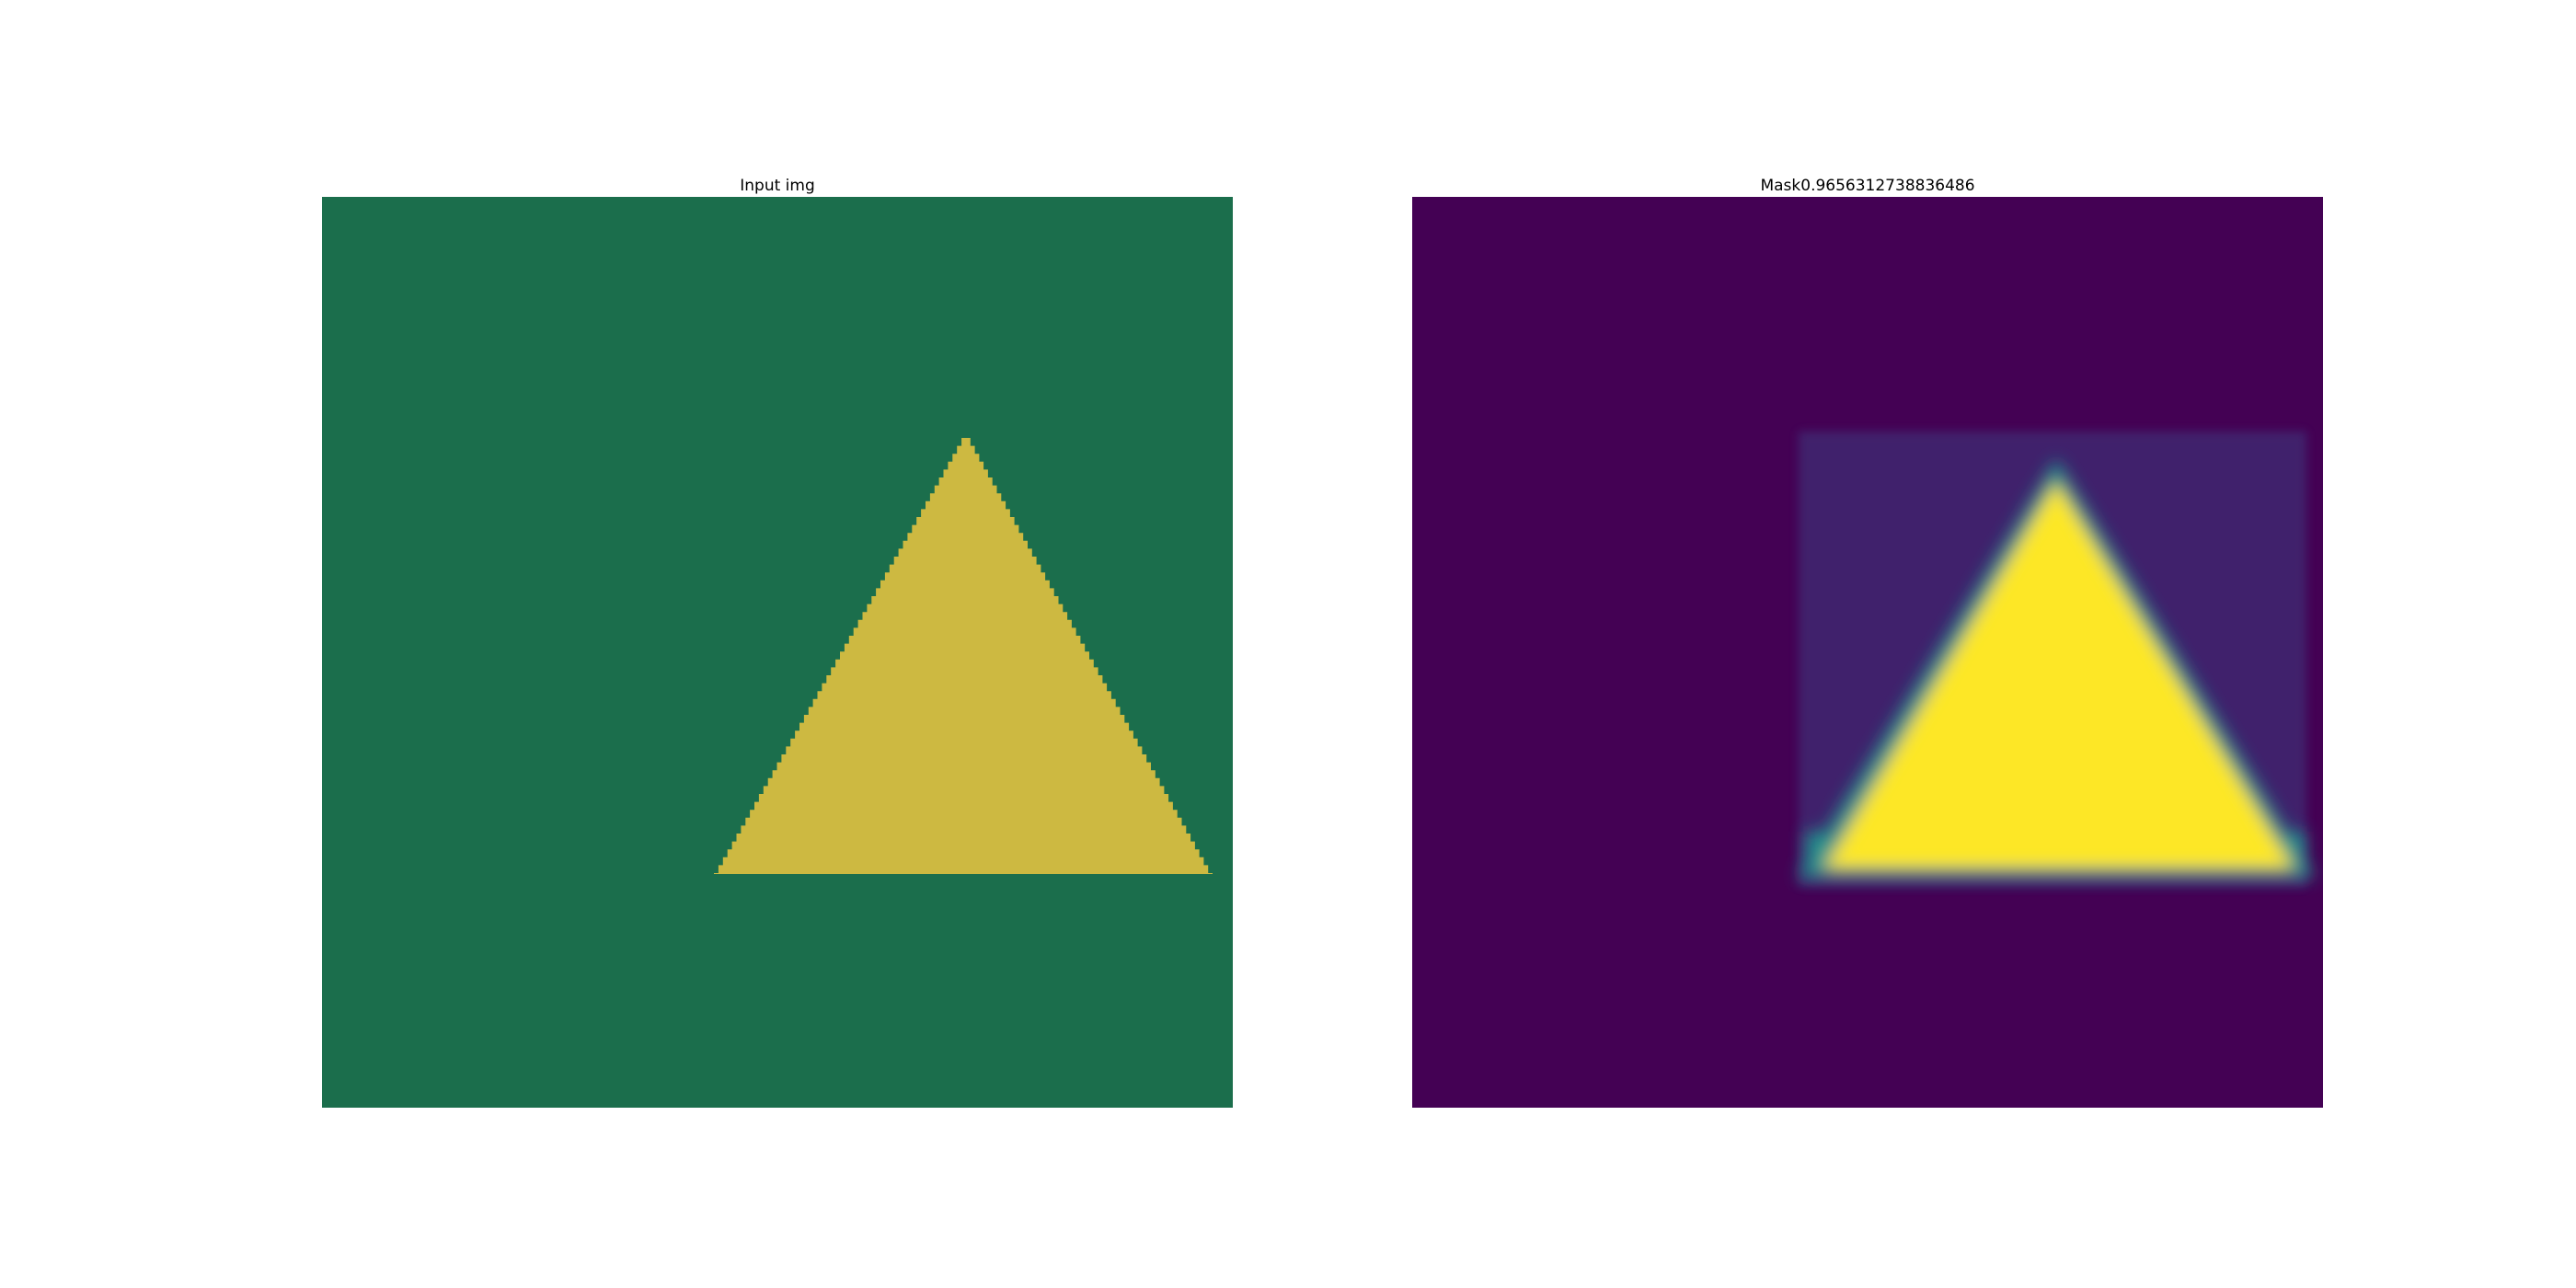  I want to click on mask-triangle, so click(2059, 675).